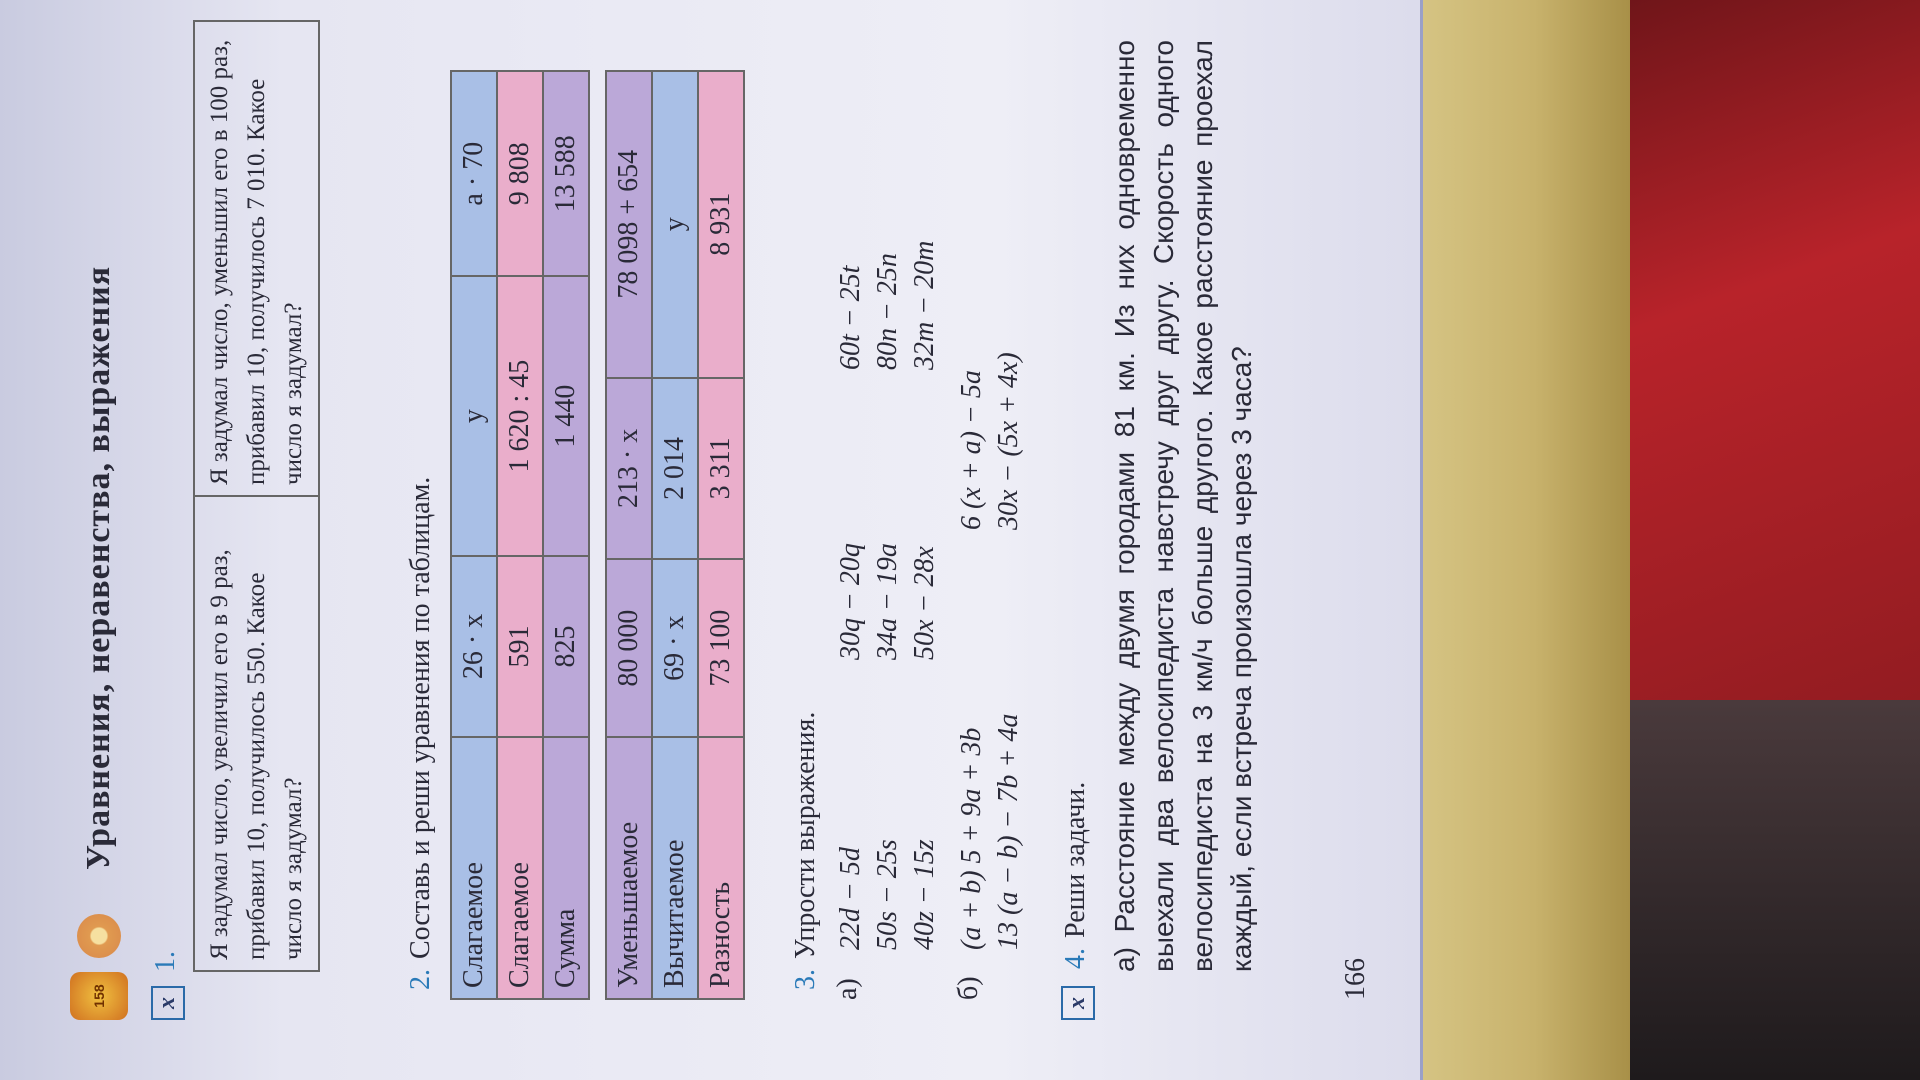  I want to click on cell: Сумма, so click(566, 868).